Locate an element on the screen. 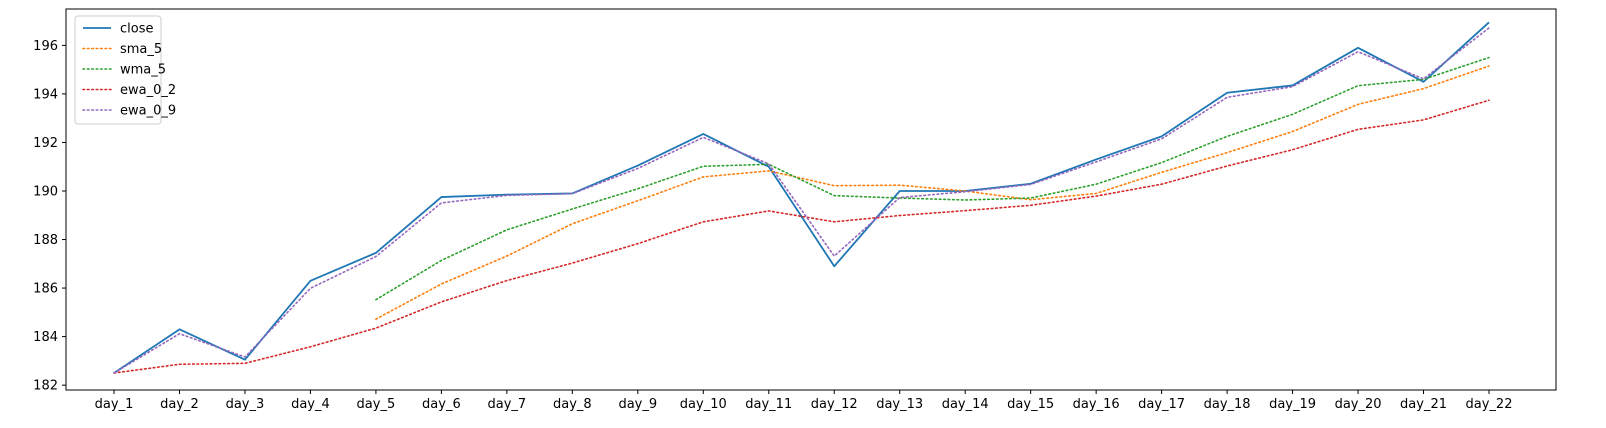 Image resolution: width=1606 pixels, height=428 pixels. y-tick-label: 184 is located at coordinates (45, 337).